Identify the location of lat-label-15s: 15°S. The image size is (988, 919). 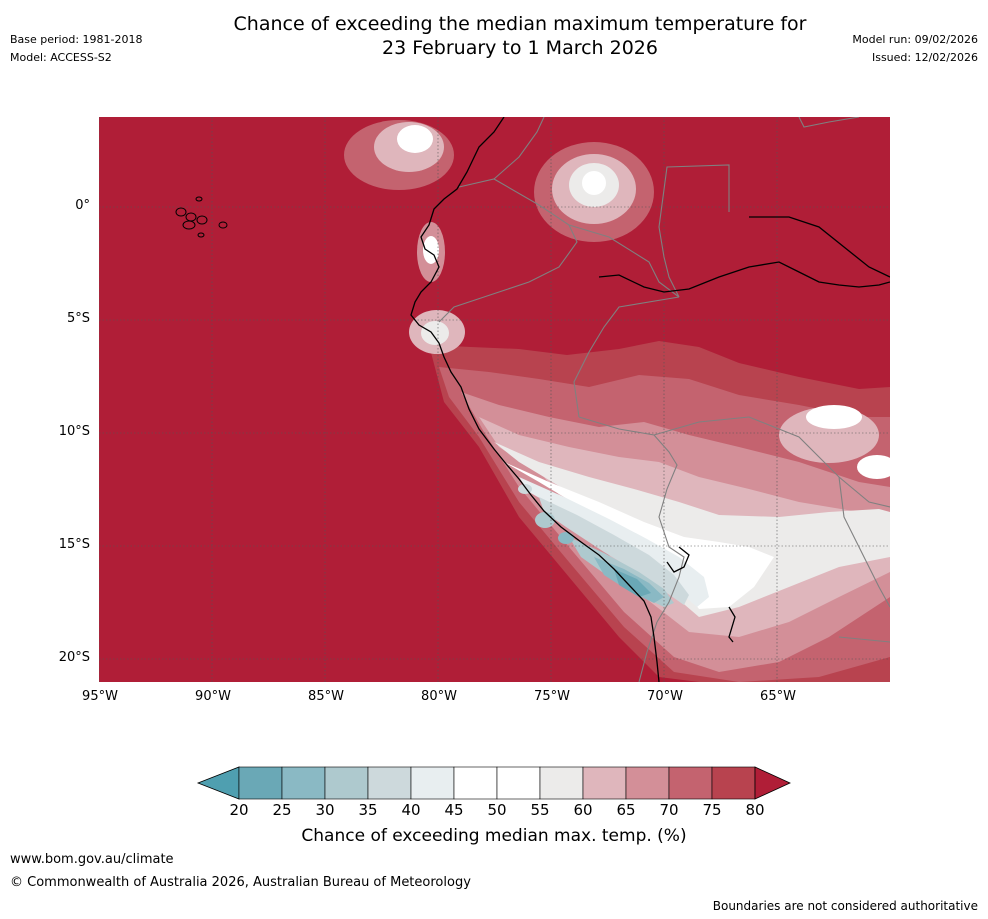
(74, 544).